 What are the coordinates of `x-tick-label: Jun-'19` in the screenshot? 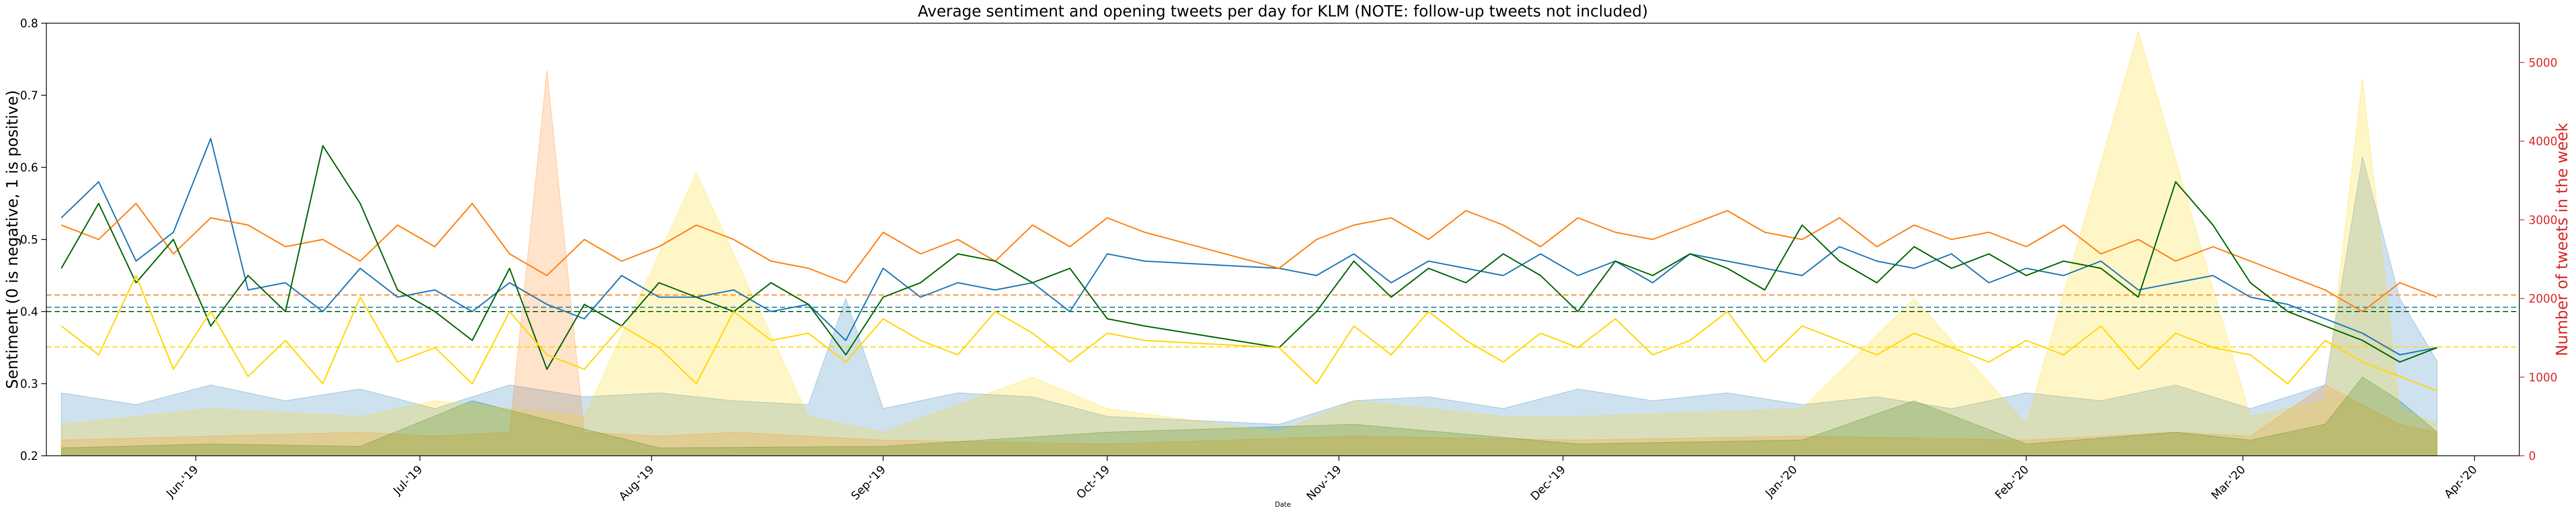 It's located at (182, 482).